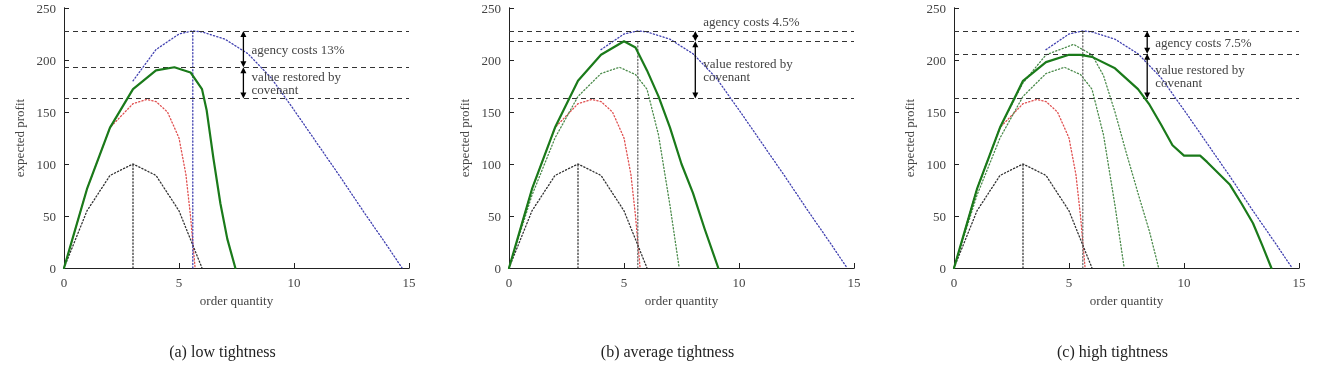  Describe the element at coordinates (1203, 42) in the screenshot. I see `annotation: agency costs 7.5%` at that location.